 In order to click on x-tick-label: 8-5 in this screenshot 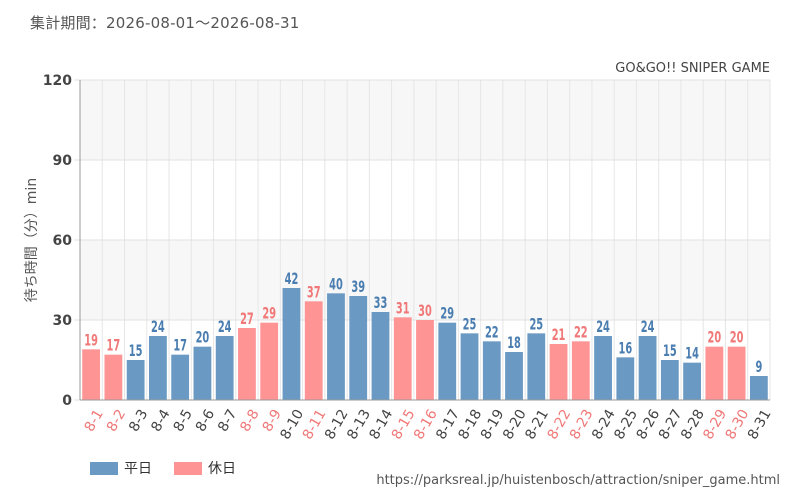, I will do `click(183, 421)`.